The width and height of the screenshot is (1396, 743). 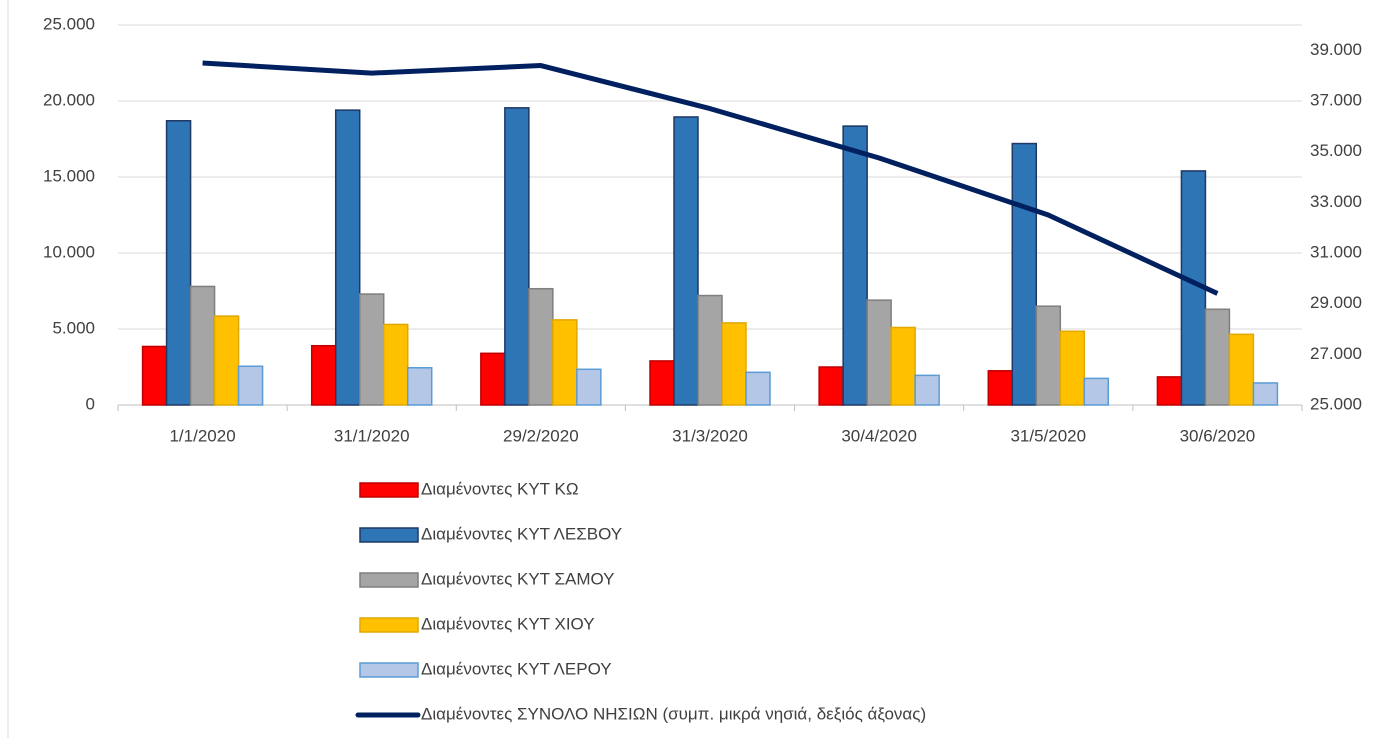 I want to click on y-tick-label: 0, so click(x=90, y=403).